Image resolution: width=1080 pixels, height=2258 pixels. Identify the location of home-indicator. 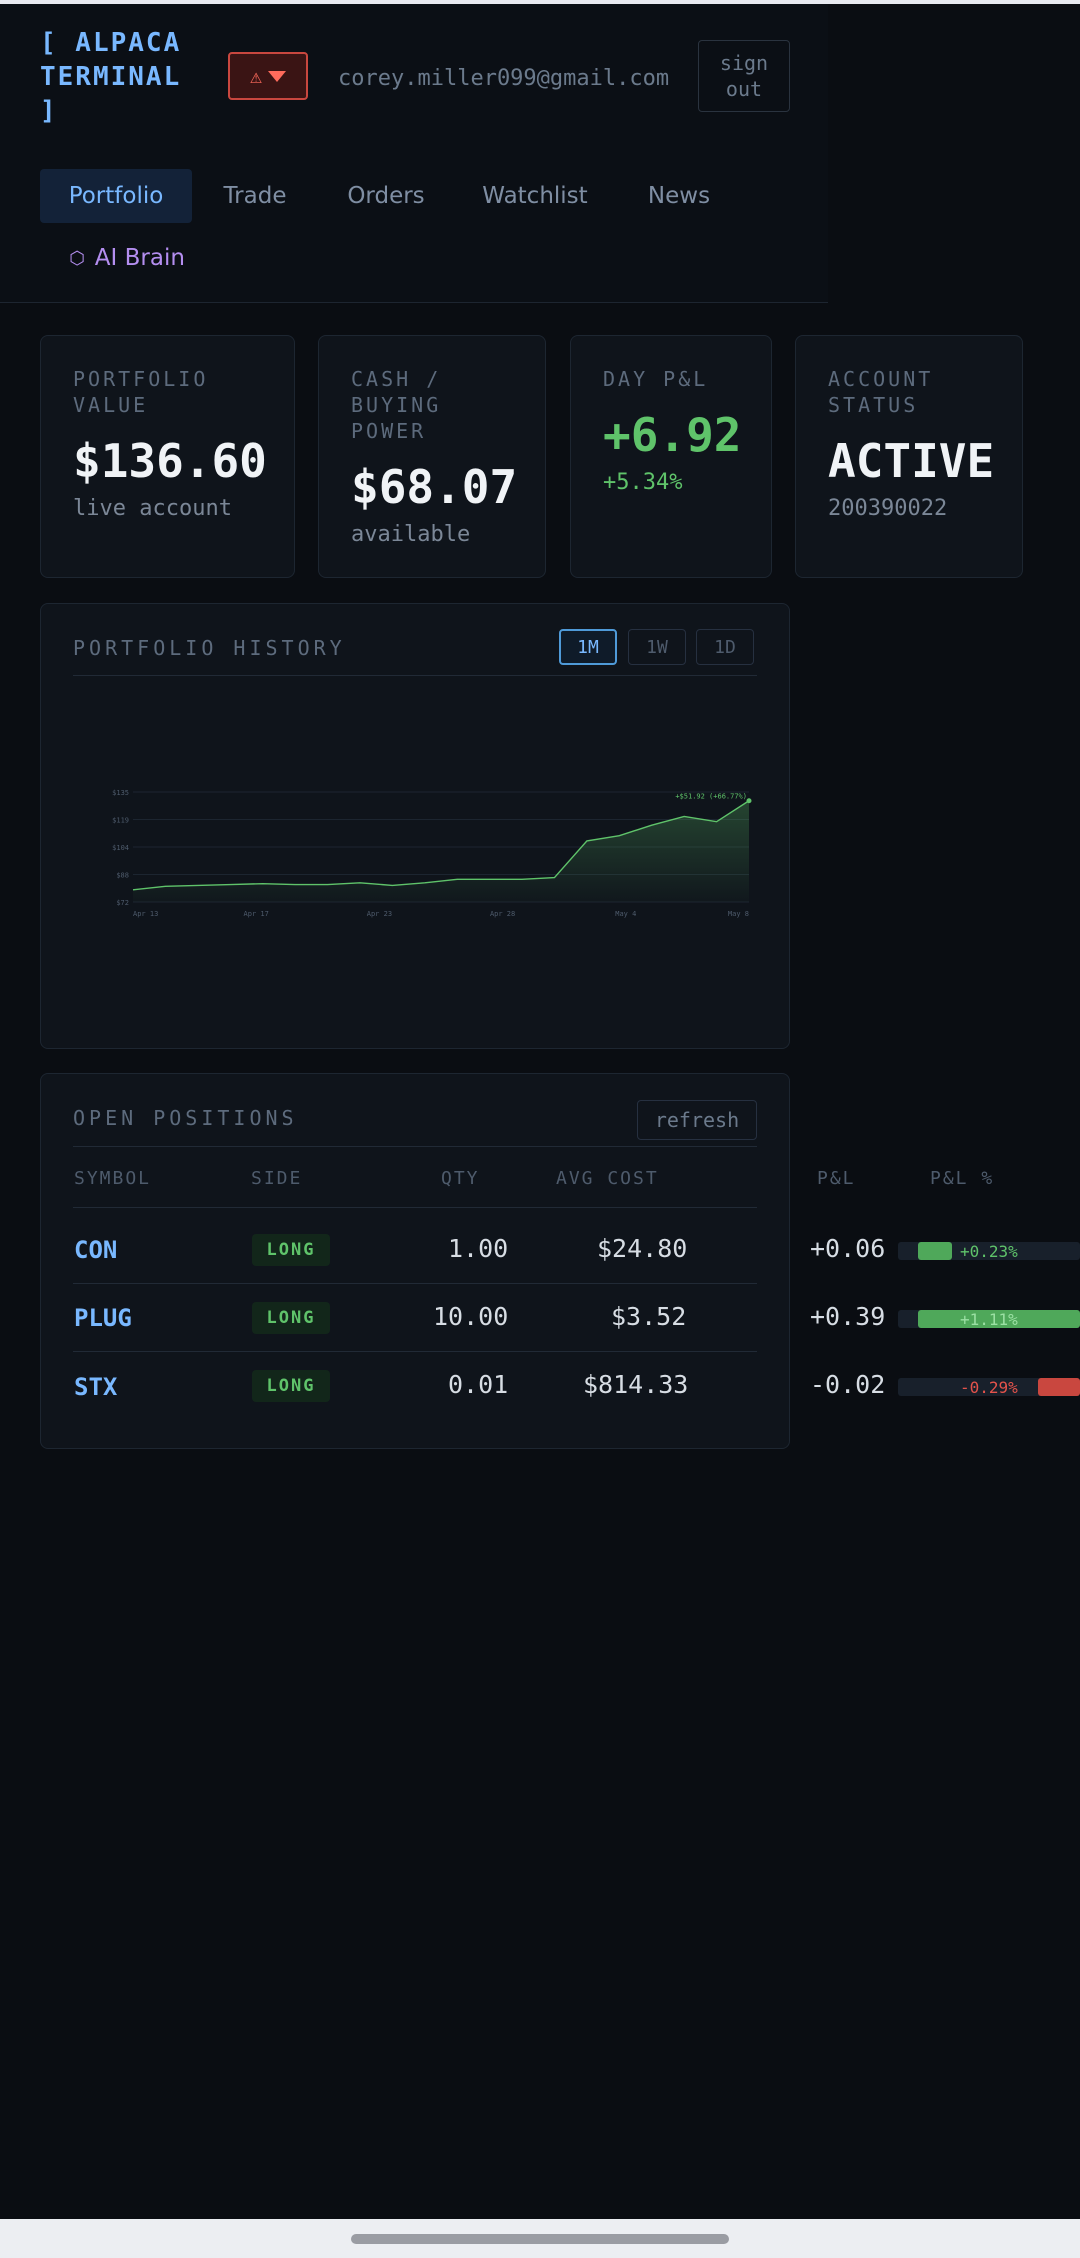
(540, 2239).